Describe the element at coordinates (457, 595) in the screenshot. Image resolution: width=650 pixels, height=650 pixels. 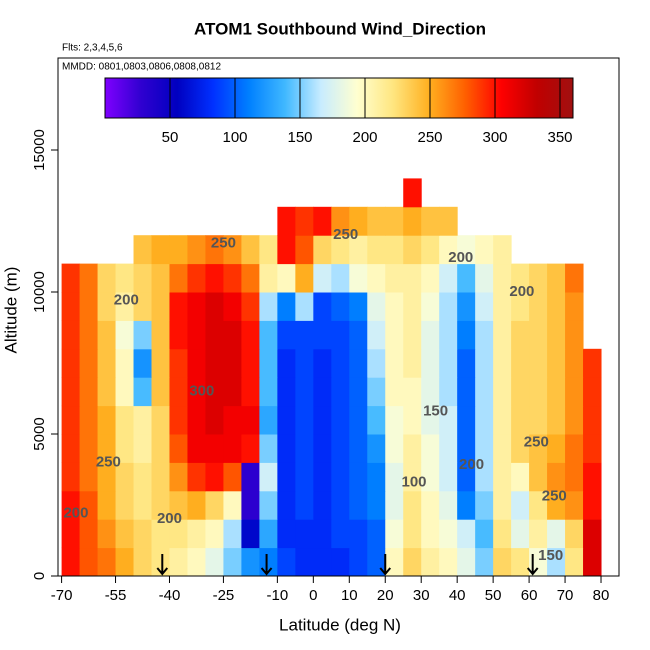
I see `x-tick-label: 40` at that location.